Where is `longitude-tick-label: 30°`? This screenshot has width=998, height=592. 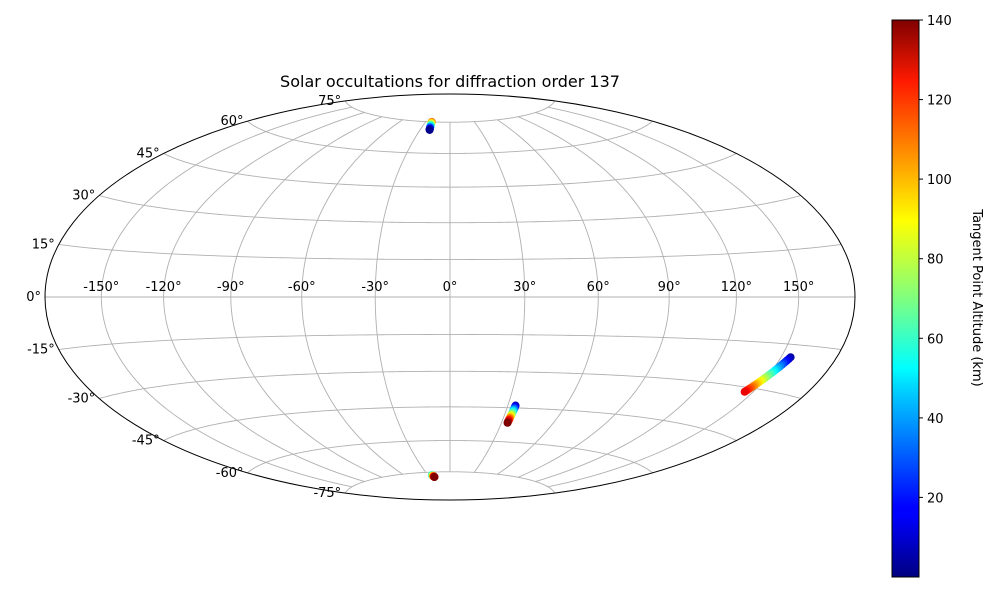
longitude-tick-label: 30° is located at coordinates (524, 287).